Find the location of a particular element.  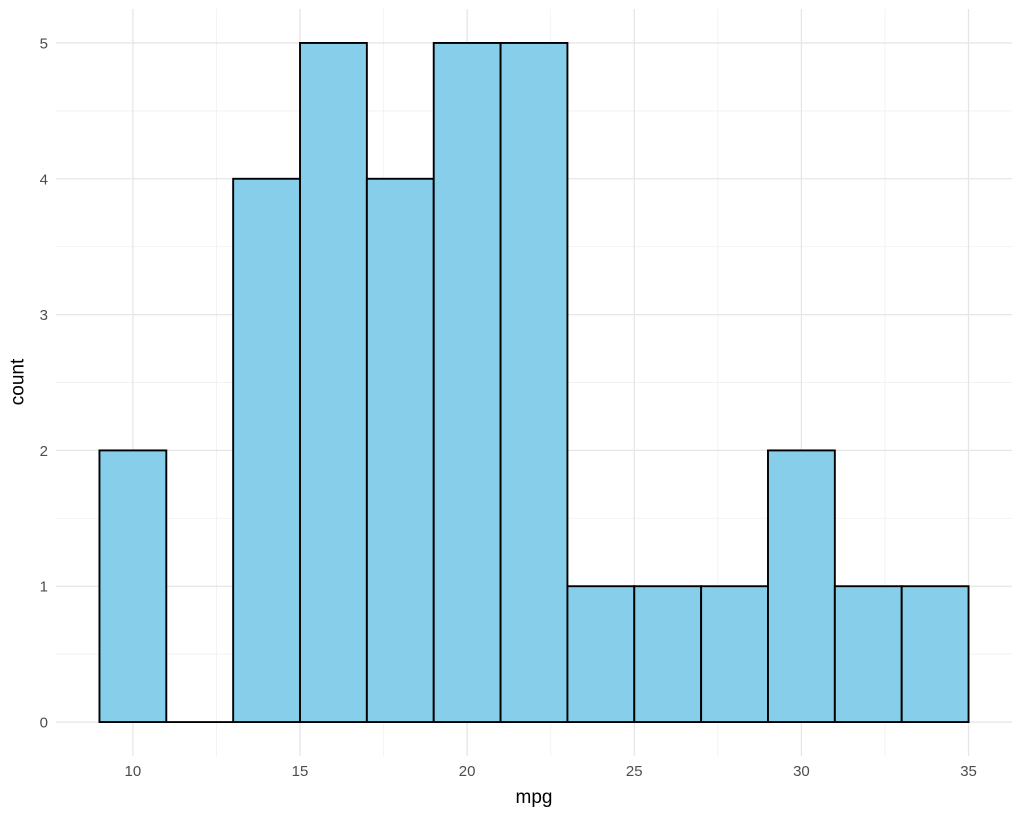

x-tick-label: 30 is located at coordinates (801, 771).